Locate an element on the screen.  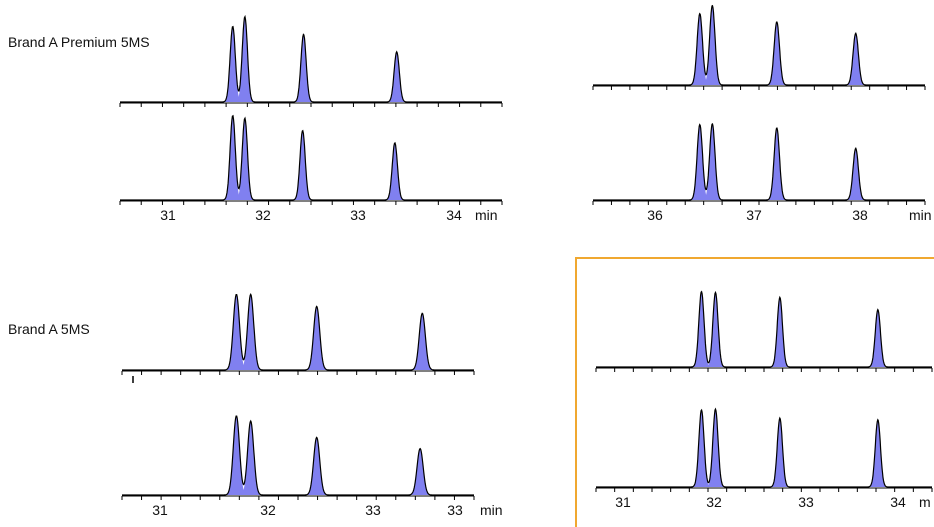
brand-a-premium-label: Brand A Premium 5MS is located at coordinates (79, 42).